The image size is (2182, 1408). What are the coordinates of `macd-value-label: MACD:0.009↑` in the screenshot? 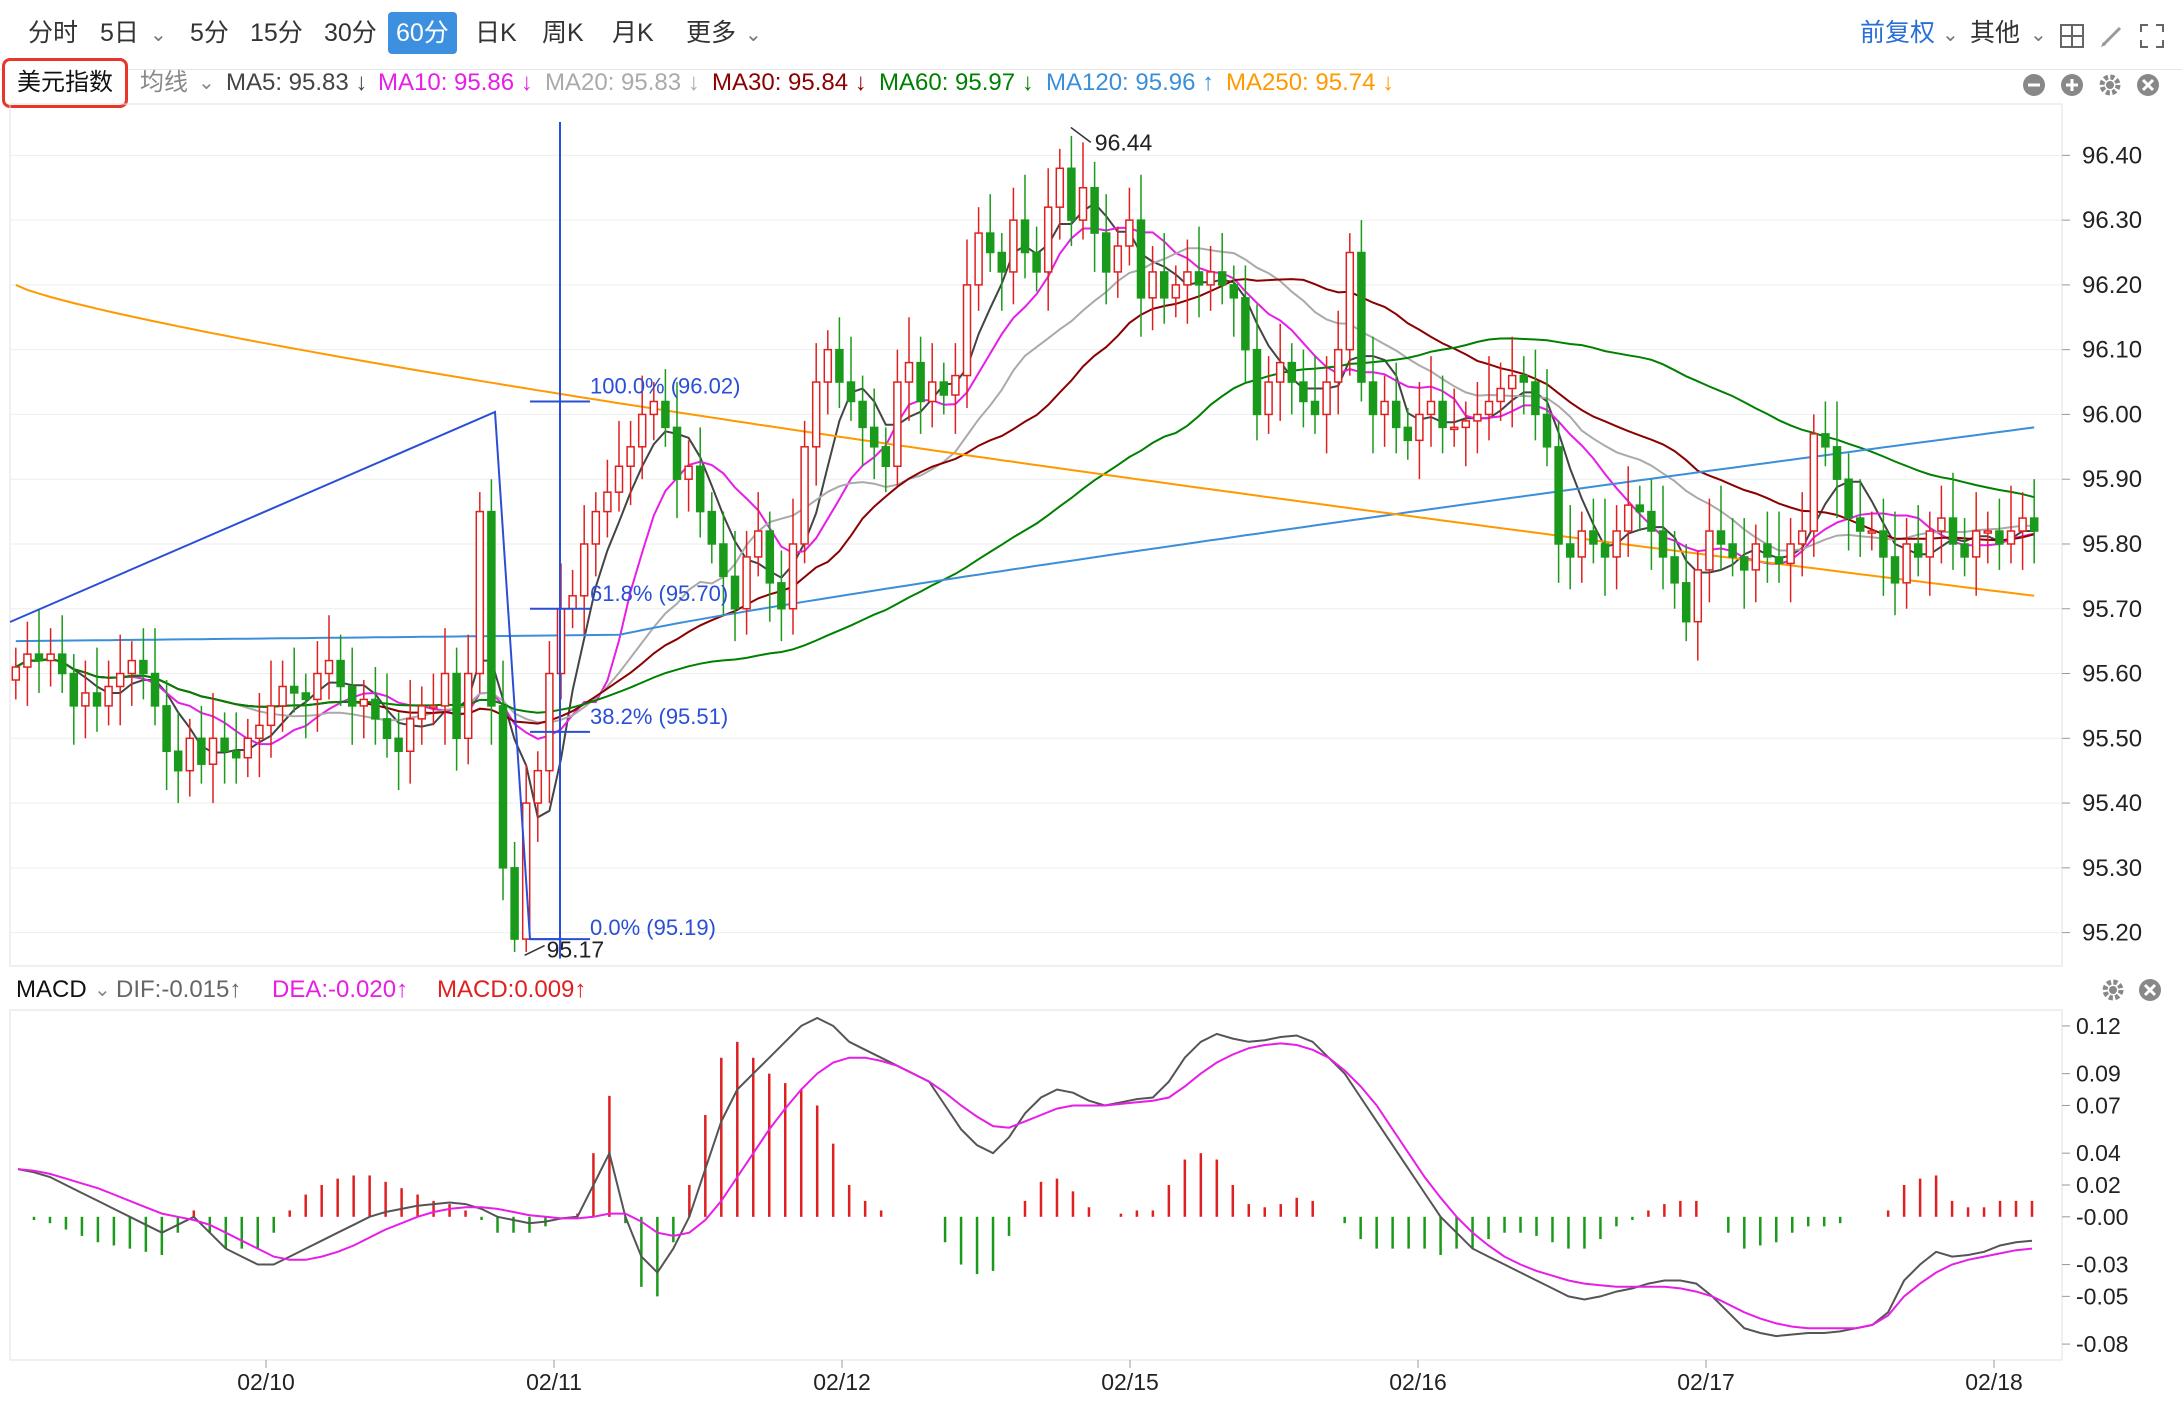 It's located at (512, 989).